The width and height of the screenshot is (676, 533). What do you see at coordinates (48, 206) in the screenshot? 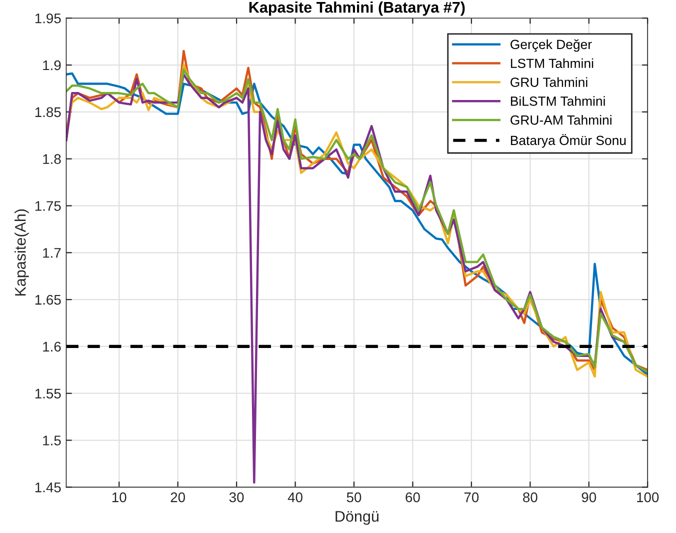
I see `y-tick-label: 1.75` at bounding box center [48, 206].